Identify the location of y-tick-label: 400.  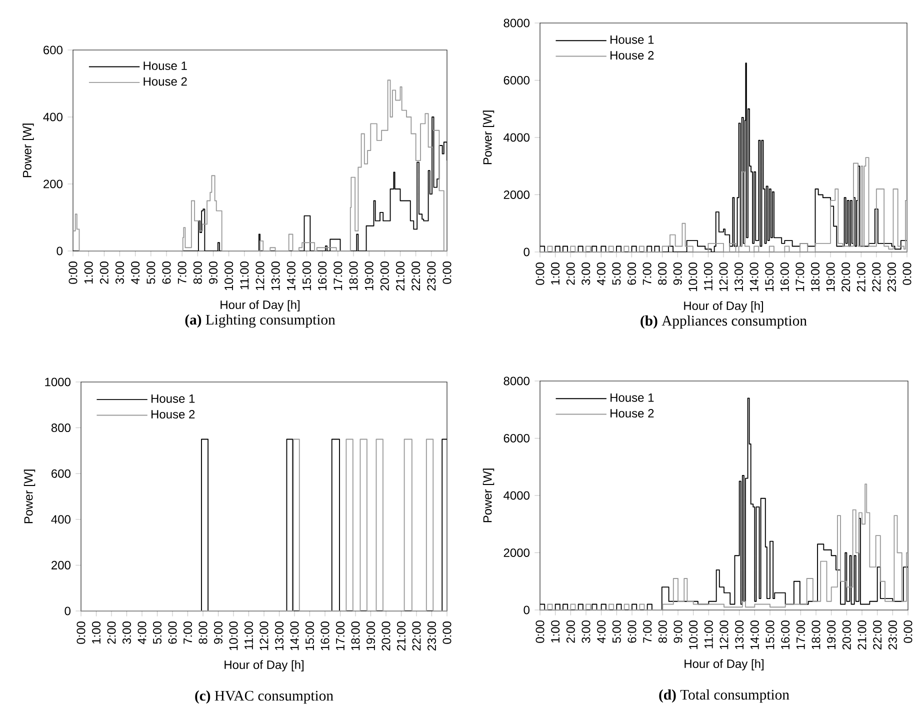
(60, 519).